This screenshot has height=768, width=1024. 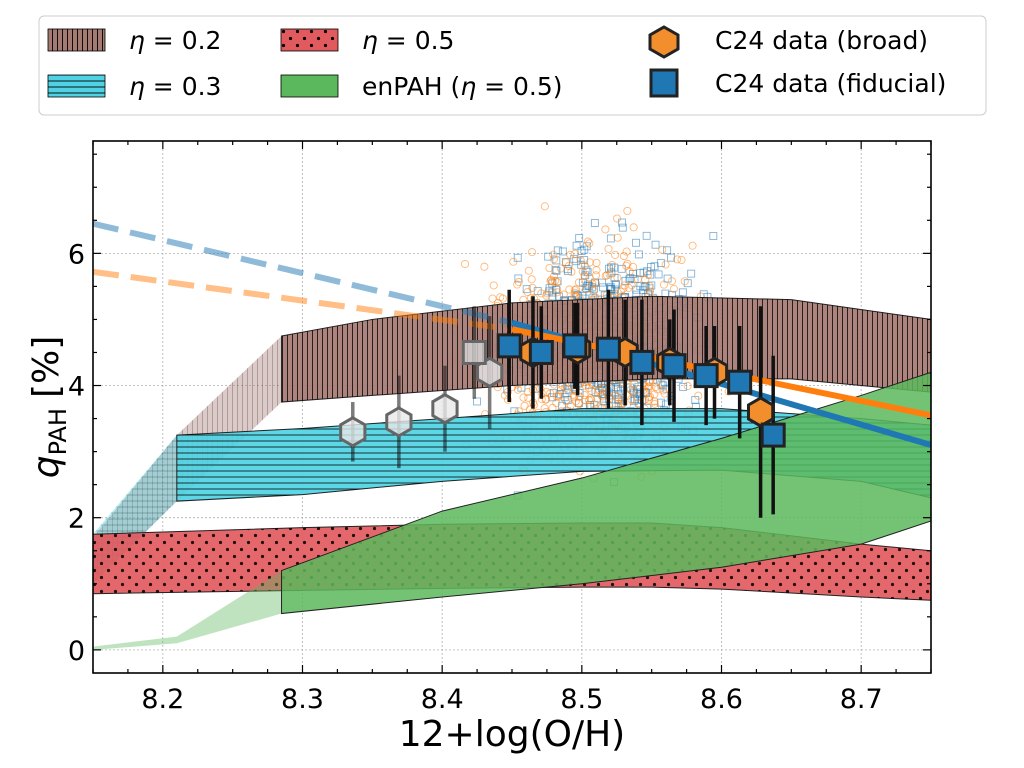 What do you see at coordinates (411, 86) in the screenshot?
I see `legend-label-enpah-pre: enPAH (` at bounding box center [411, 86].